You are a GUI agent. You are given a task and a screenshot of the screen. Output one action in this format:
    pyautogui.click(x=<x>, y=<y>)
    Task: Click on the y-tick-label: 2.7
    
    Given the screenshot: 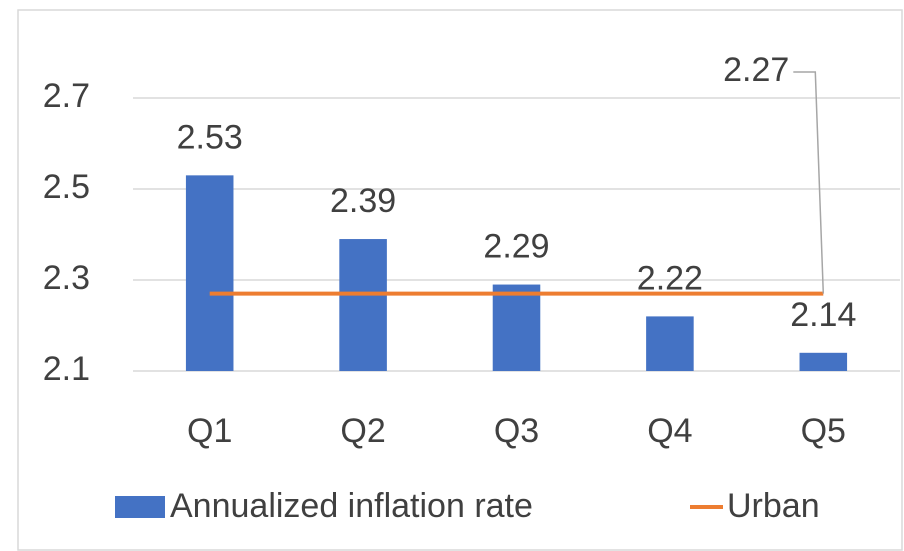 What is the action you would take?
    pyautogui.click(x=66, y=96)
    